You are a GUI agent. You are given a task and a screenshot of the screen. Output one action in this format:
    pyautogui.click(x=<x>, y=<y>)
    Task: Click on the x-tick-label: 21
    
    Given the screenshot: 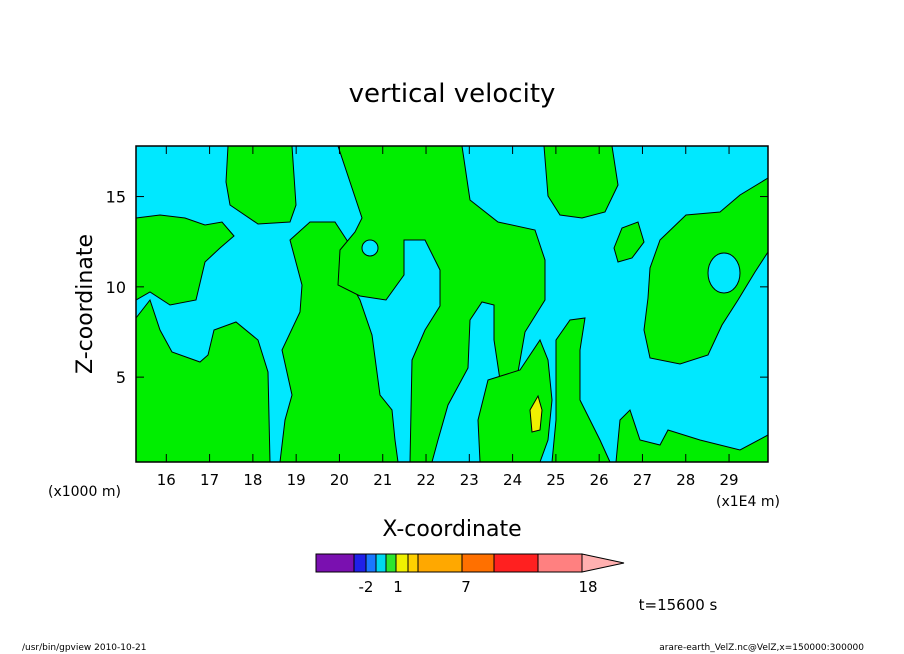 What is the action you would take?
    pyautogui.click(x=382, y=480)
    